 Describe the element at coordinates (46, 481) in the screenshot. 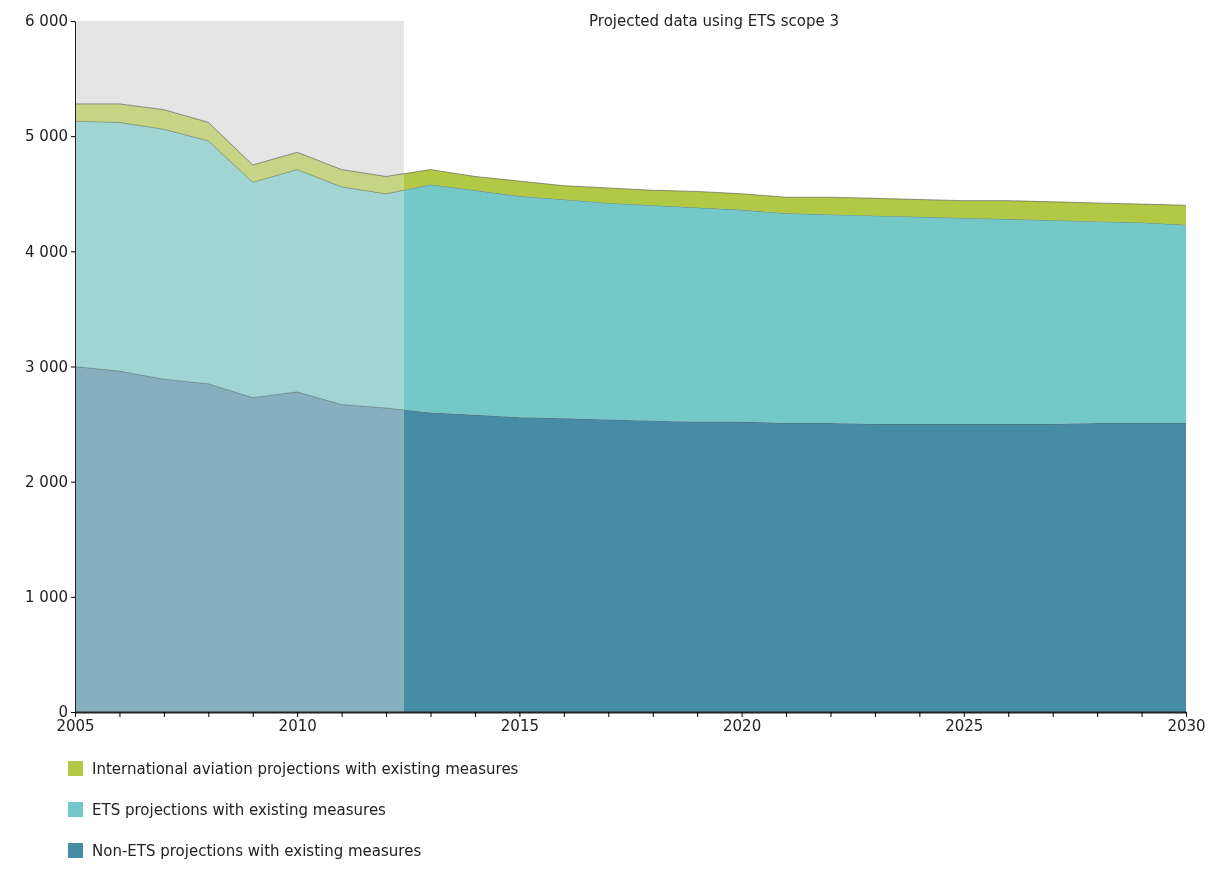

I see `y-tick-label: 2 000` at that location.